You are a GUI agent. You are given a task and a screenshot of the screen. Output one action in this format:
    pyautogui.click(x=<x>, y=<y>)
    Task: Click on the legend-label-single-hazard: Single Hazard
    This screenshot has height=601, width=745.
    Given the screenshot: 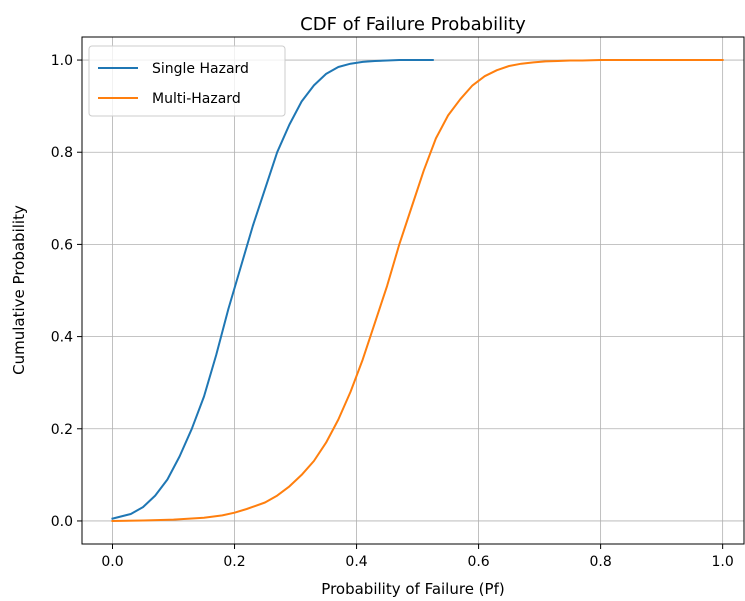 What is the action you would take?
    pyautogui.click(x=200, y=69)
    